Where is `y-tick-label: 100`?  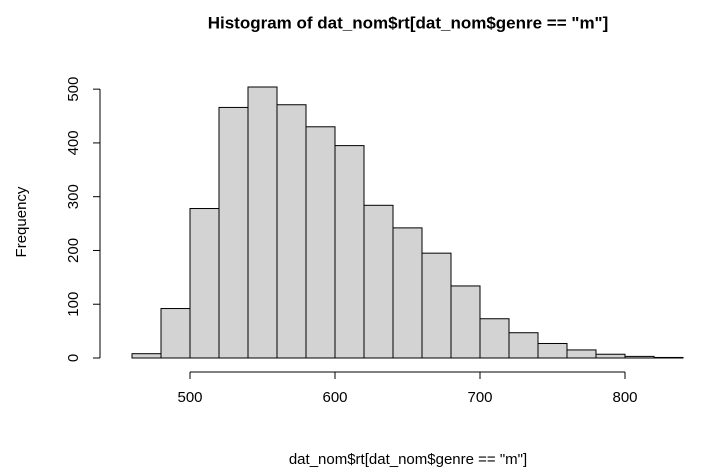 y-tick-label: 100 is located at coordinates (73, 304).